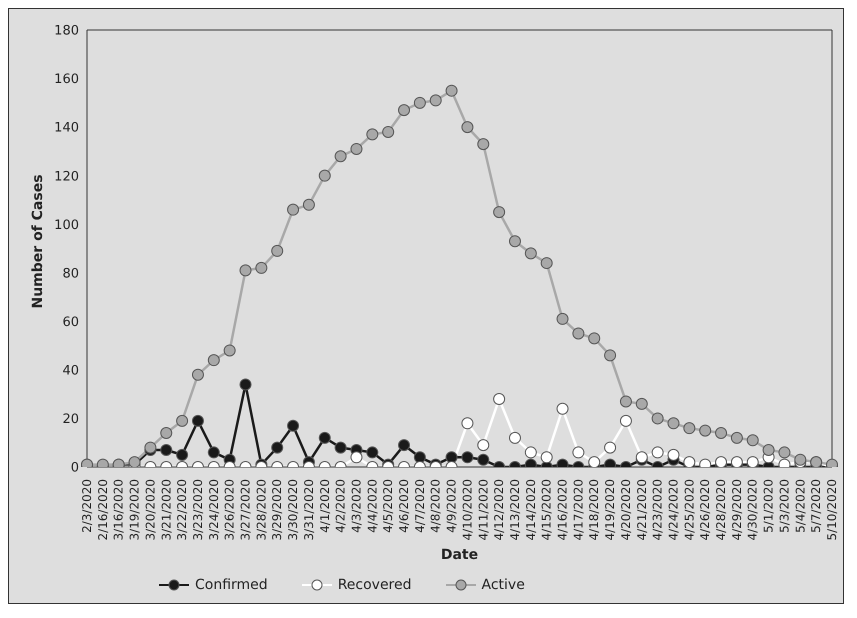 The height and width of the screenshot is (618, 857). I want to click on y-tick-label: 0, so click(74, 468).